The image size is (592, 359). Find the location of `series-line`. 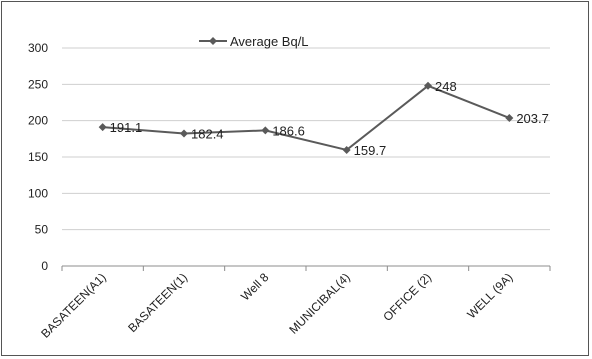

series-line is located at coordinates (306, 118).